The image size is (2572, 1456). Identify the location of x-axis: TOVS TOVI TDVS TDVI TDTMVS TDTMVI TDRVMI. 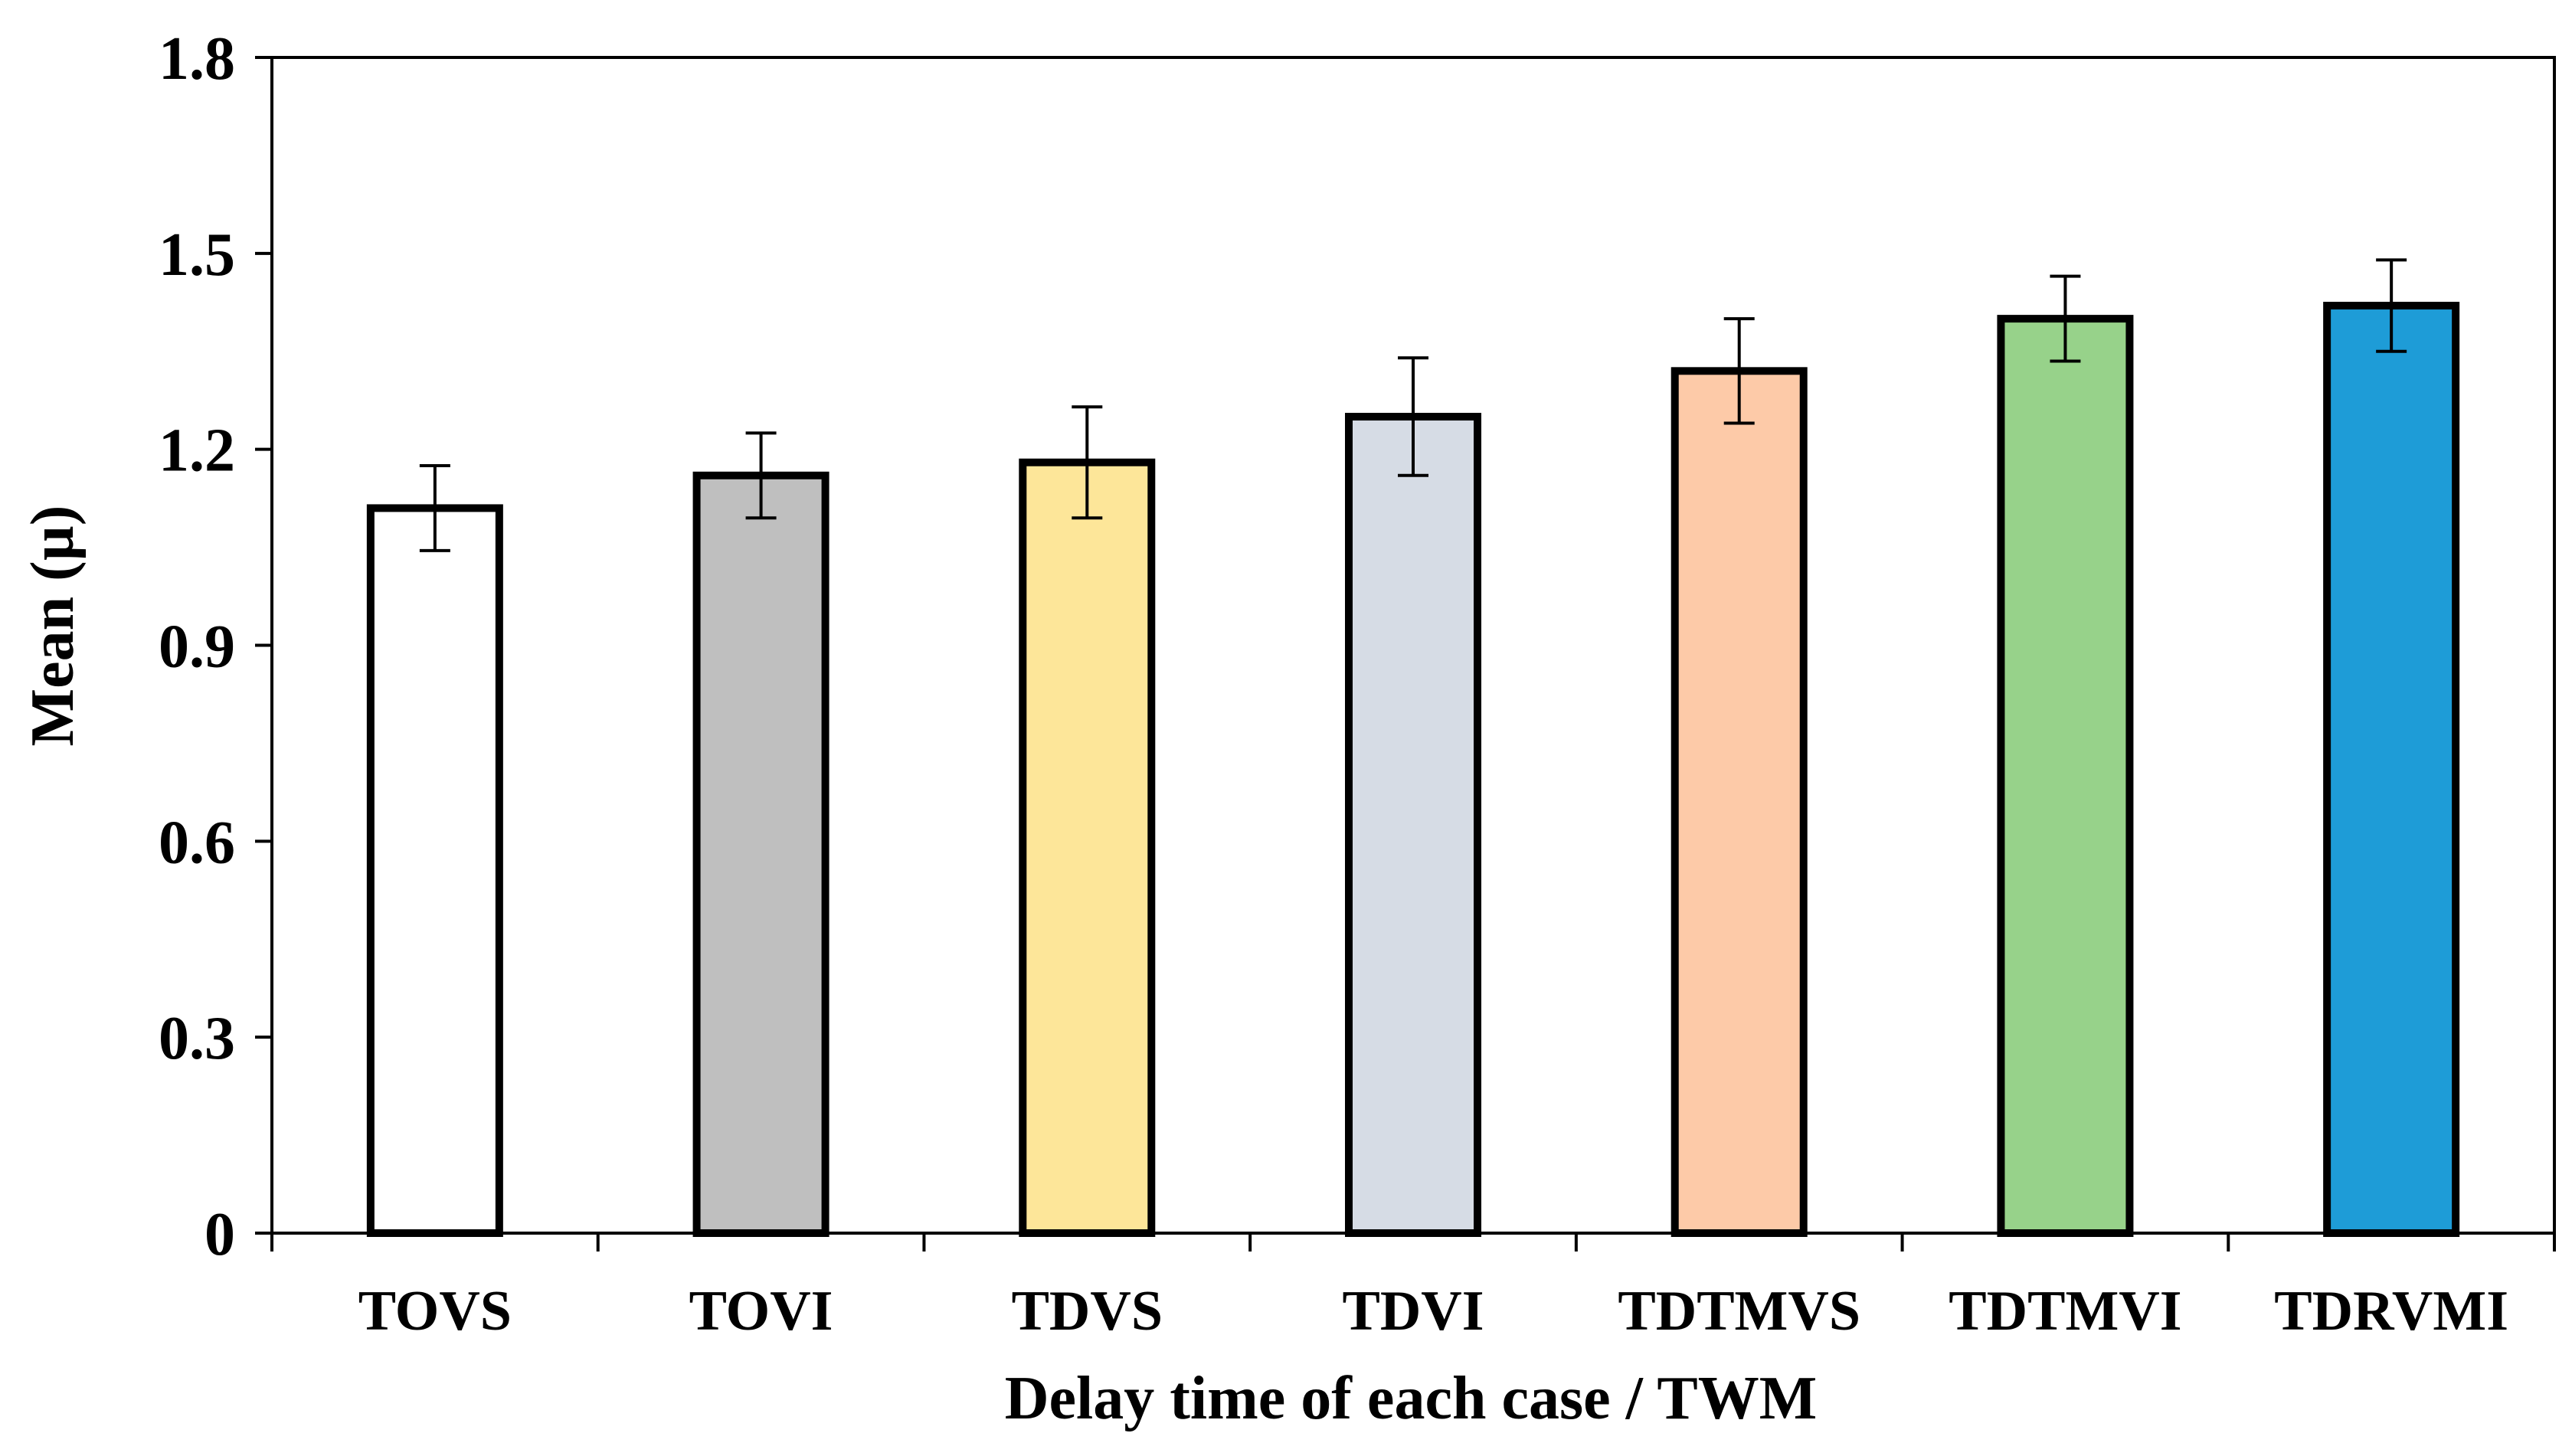
(1413, 1288).